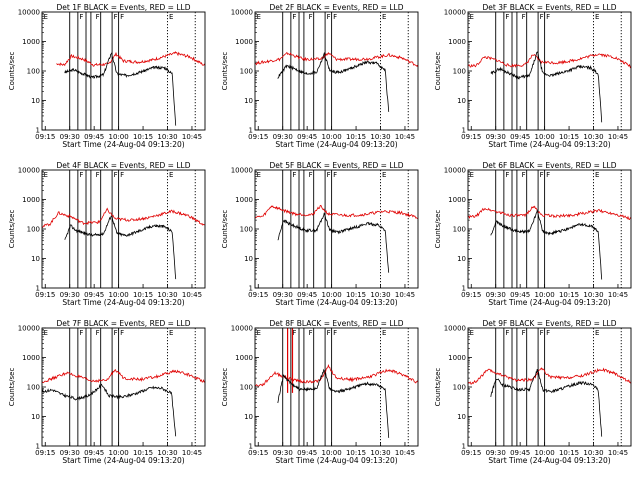  Describe the element at coordinates (33, 72) in the screenshot. I see `y-tick-label: 100` at that location.